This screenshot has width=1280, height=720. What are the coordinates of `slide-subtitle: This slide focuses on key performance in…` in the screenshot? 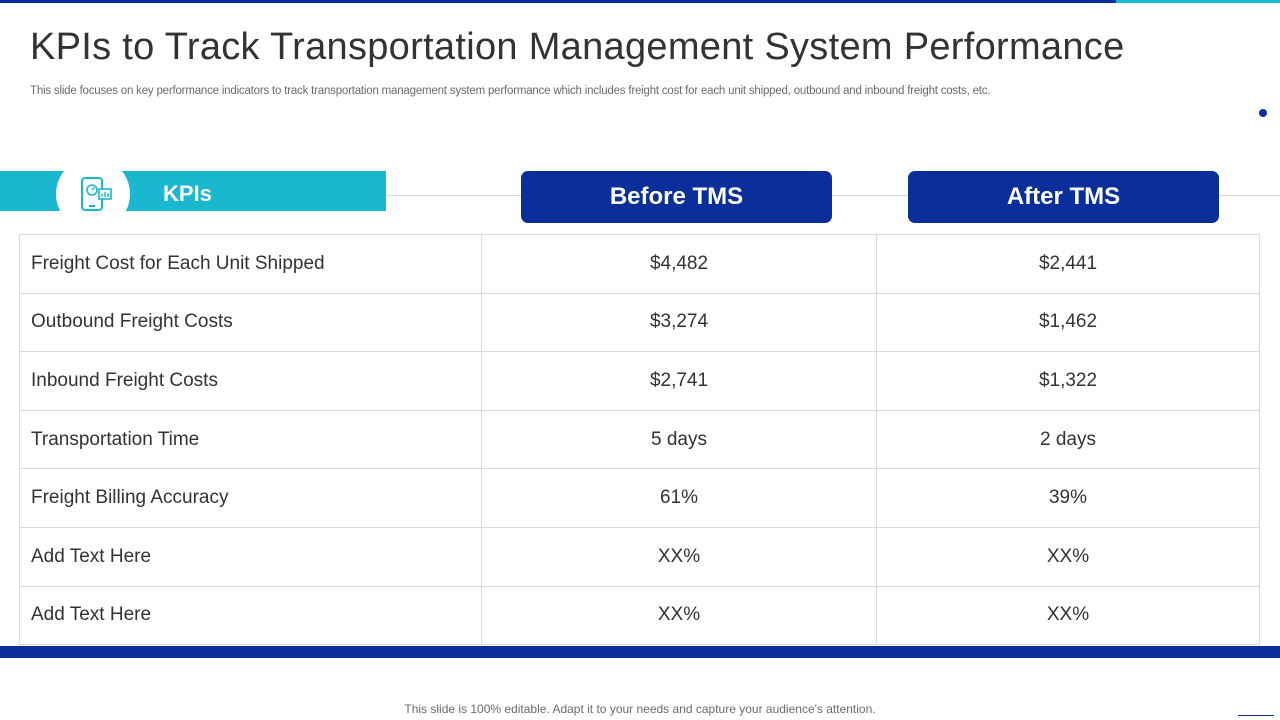 It's located at (510, 91).